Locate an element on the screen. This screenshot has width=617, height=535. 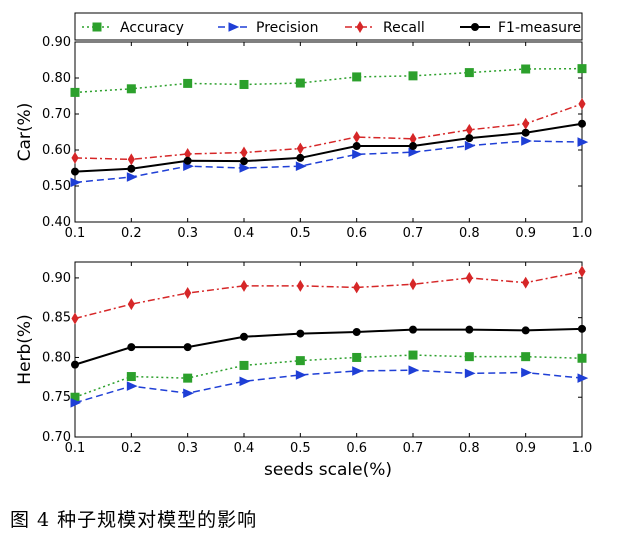
y-tick-label: 0.60 is located at coordinates (56, 150).